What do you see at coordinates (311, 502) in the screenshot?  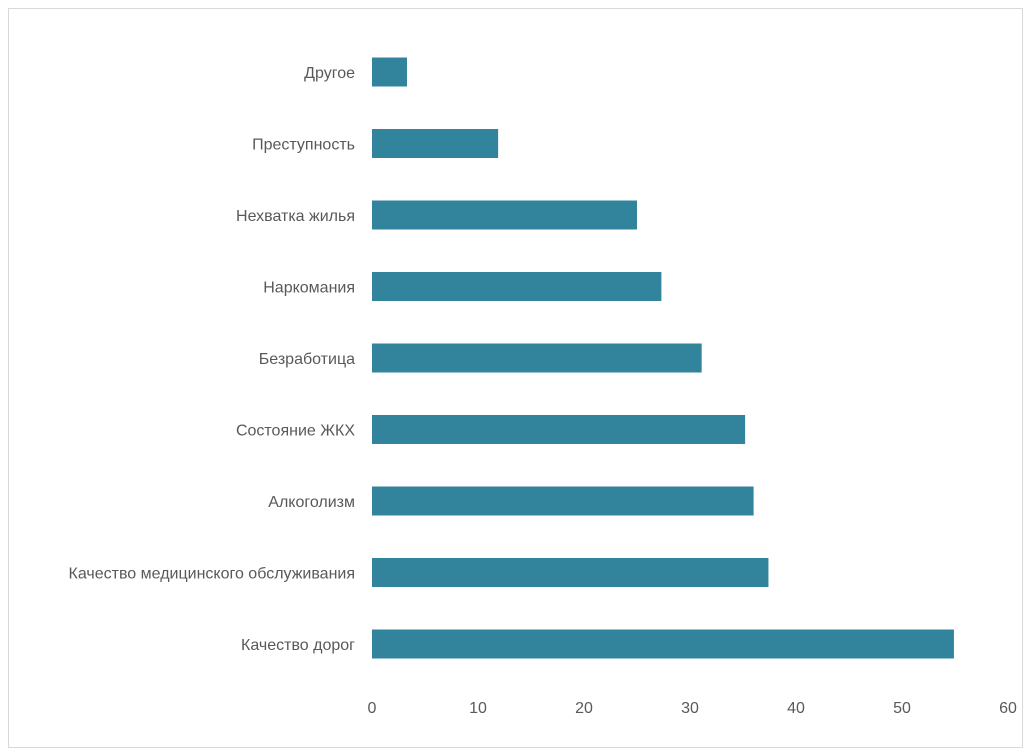 I see `category-label: Алкоголизм` at bounding box center [311, 502].